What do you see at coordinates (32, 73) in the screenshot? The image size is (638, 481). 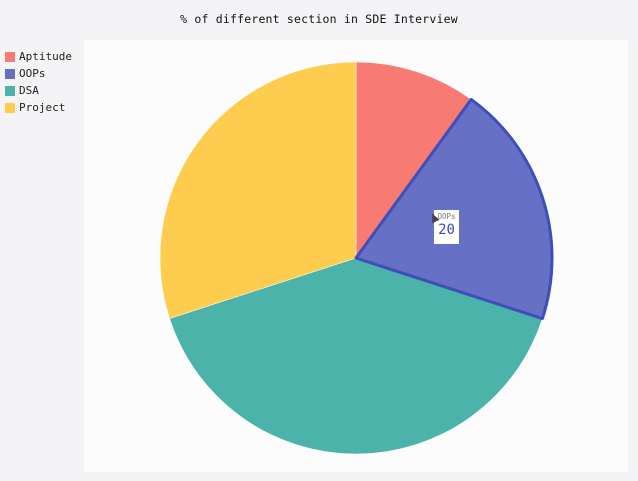 I see `legend-label-oops: OOPs` at bounding box center [32, 73].